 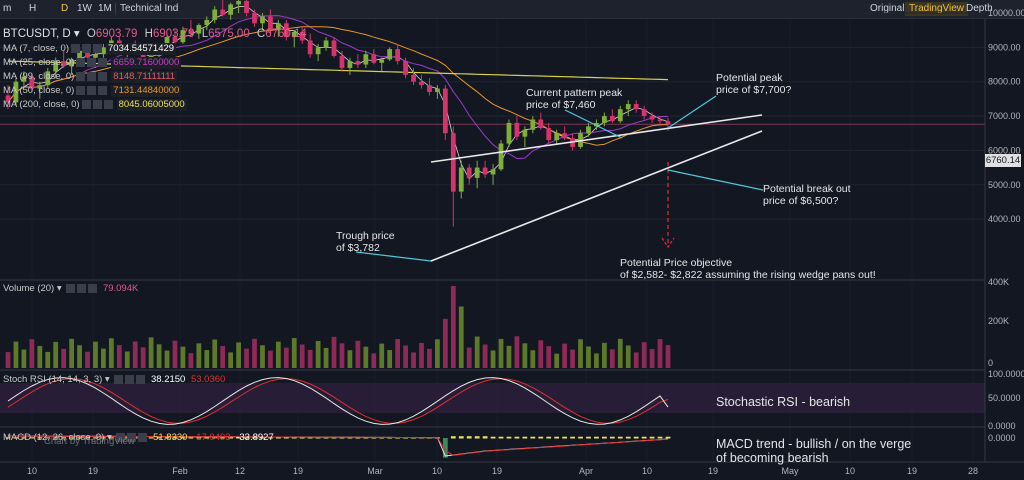 I want to click on view-original-button: Original, so click(x=887, y=8).